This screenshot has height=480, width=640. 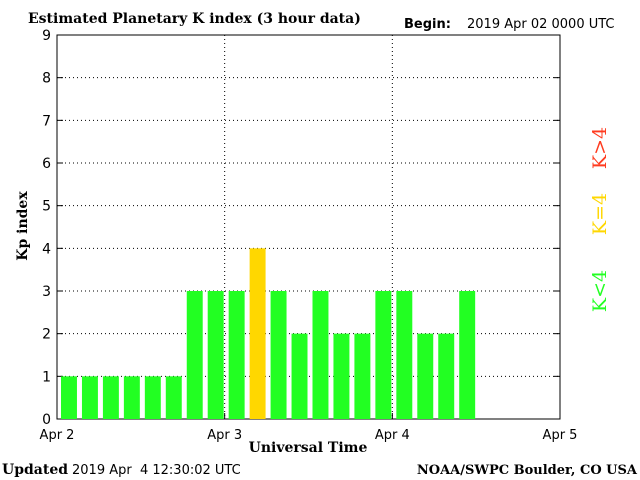 I want to click on x-tick-label: Apr 3, so click(x=224, y=435).